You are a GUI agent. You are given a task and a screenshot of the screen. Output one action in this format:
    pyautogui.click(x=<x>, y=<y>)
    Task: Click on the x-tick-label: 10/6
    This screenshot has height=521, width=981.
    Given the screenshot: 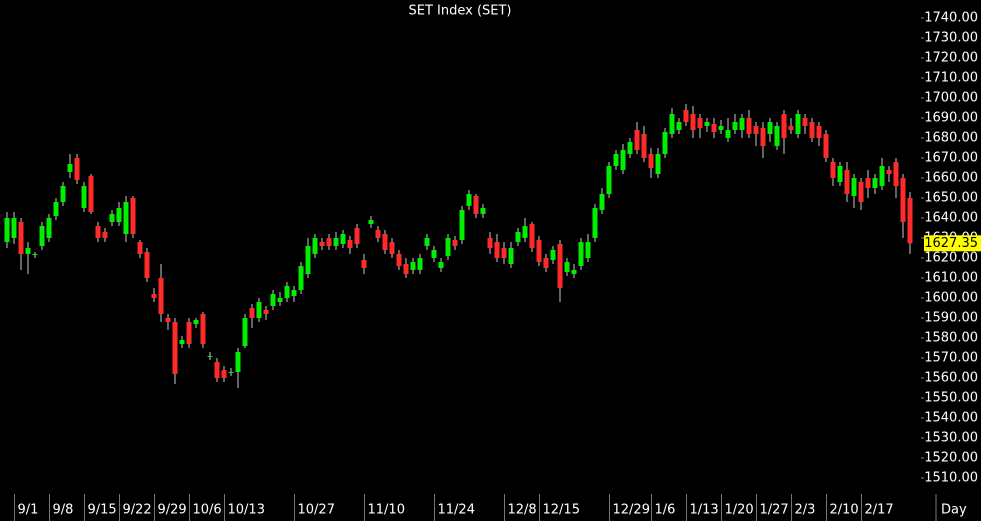 What is the action you would take?
    pyautogui.click(x=207, y=510)
    